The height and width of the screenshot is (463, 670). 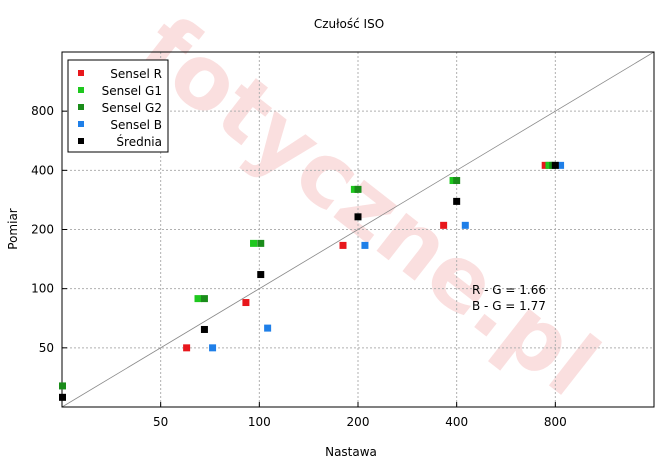 What do you see at coordinates (132, 91) in the screenshot?
I see `legend-label: Sensel G1` at bounding box center [132, 91].